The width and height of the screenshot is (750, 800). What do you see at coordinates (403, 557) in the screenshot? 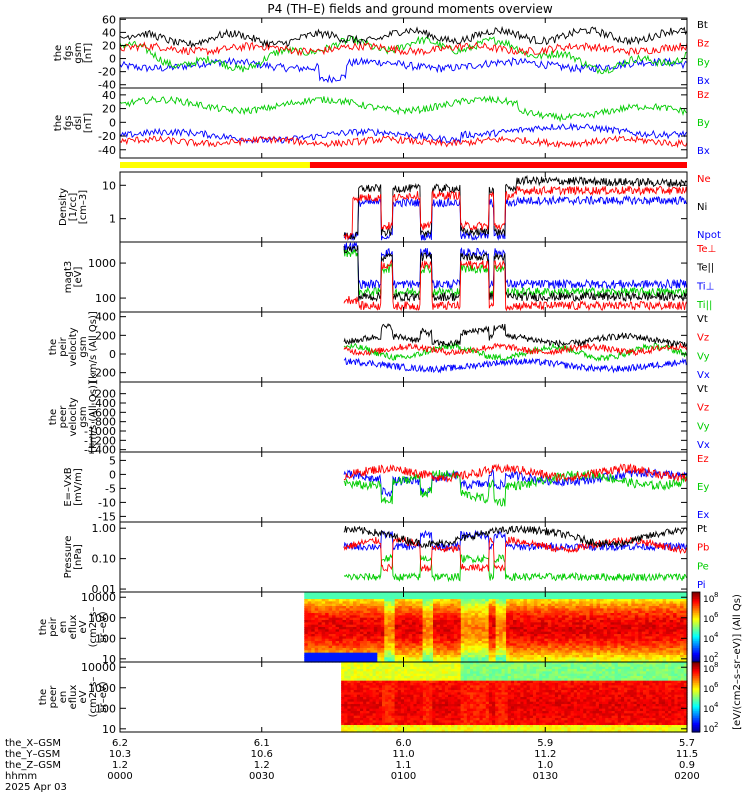
I see `panel-frame` at bounding box center [403, 557].